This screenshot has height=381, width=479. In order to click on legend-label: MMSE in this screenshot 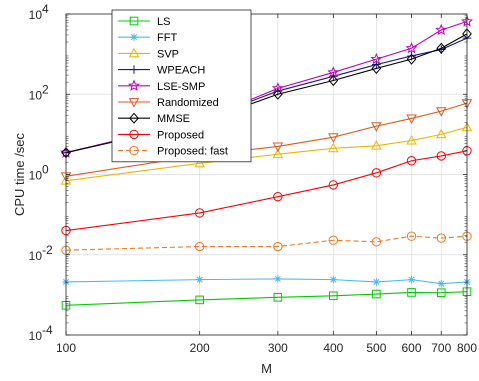, I will do `click(173, 119)`.